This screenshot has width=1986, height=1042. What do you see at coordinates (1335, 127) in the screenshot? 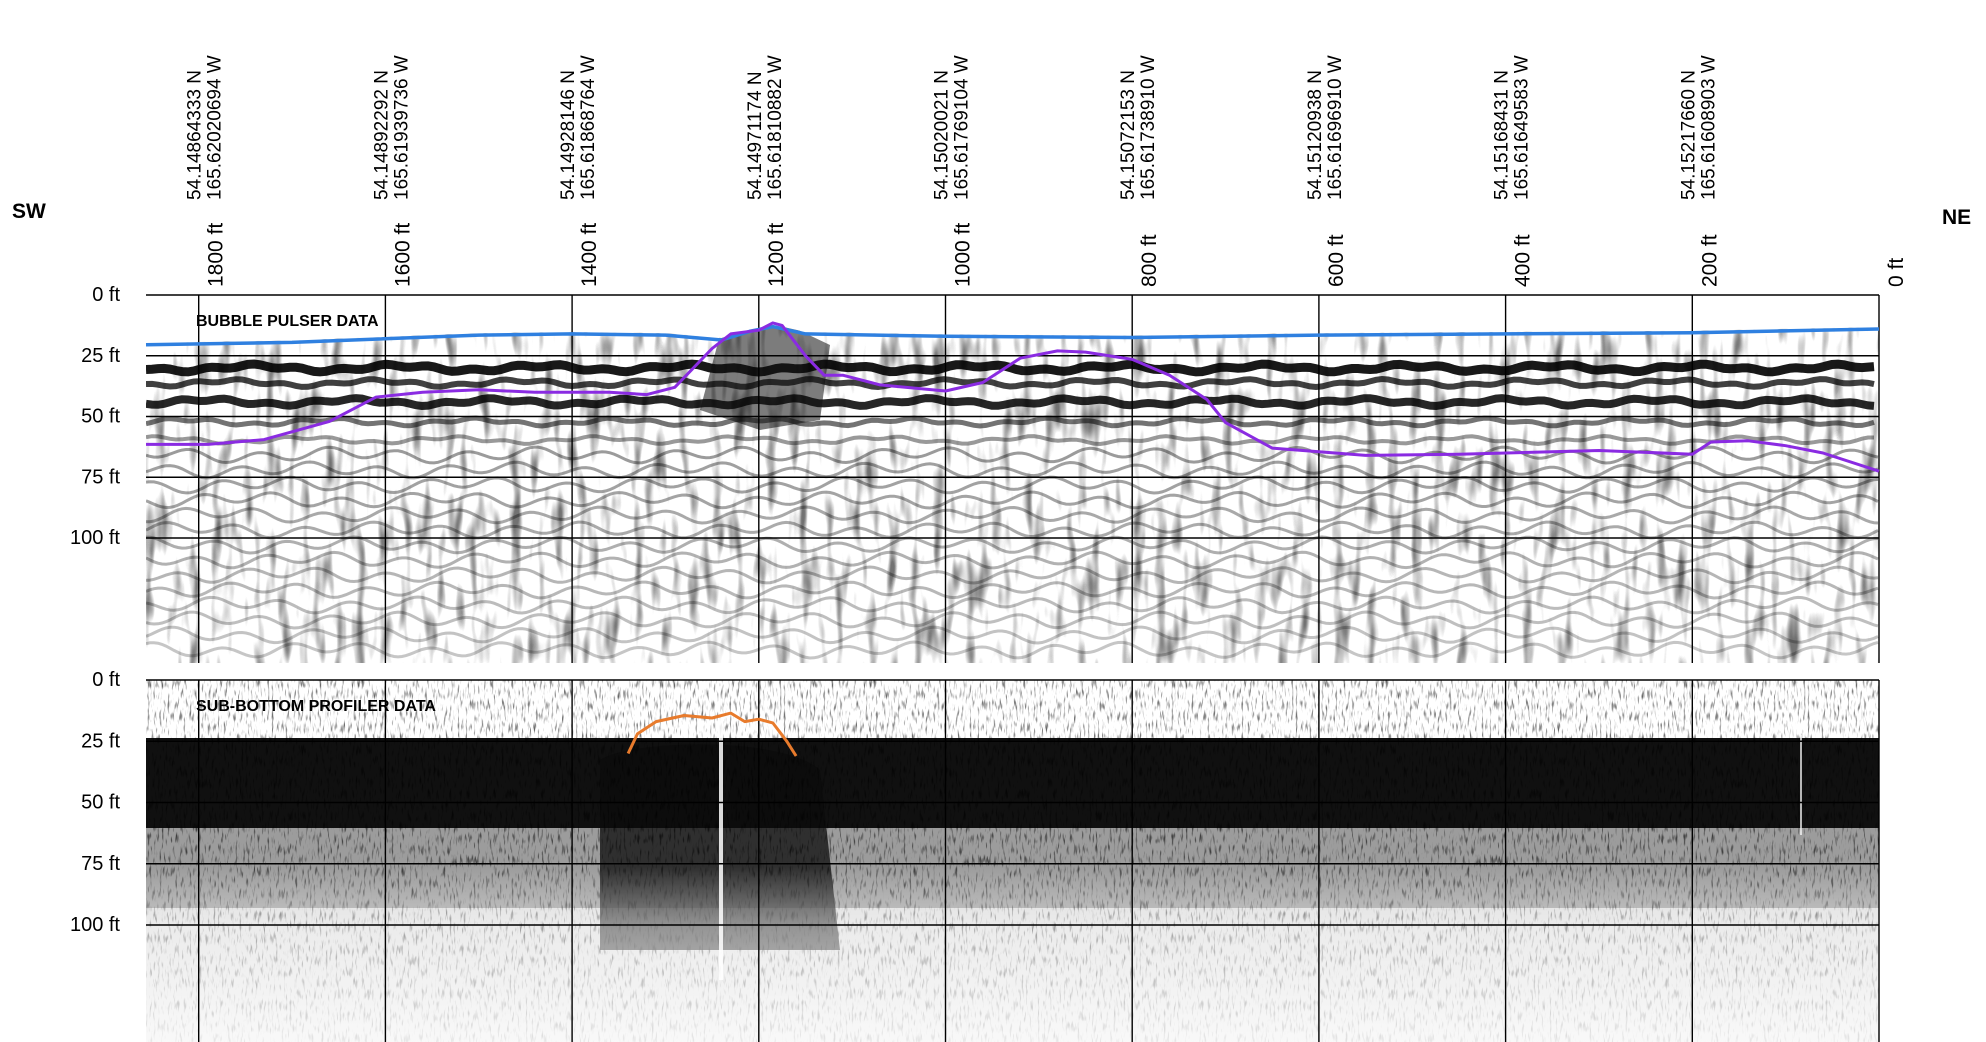
I see `coordinate-lon: 165.61696910 W` at bounding box center [1335, 127].